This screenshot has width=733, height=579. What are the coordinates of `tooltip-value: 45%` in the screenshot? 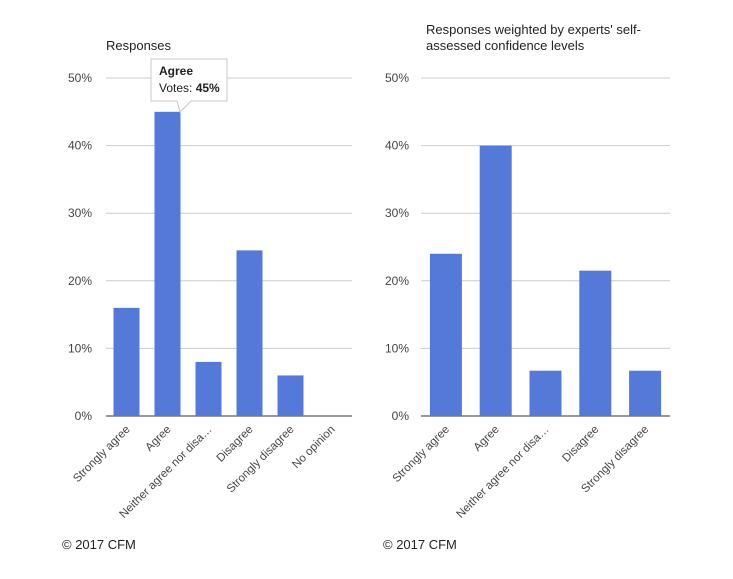 It's located at (208, 88).